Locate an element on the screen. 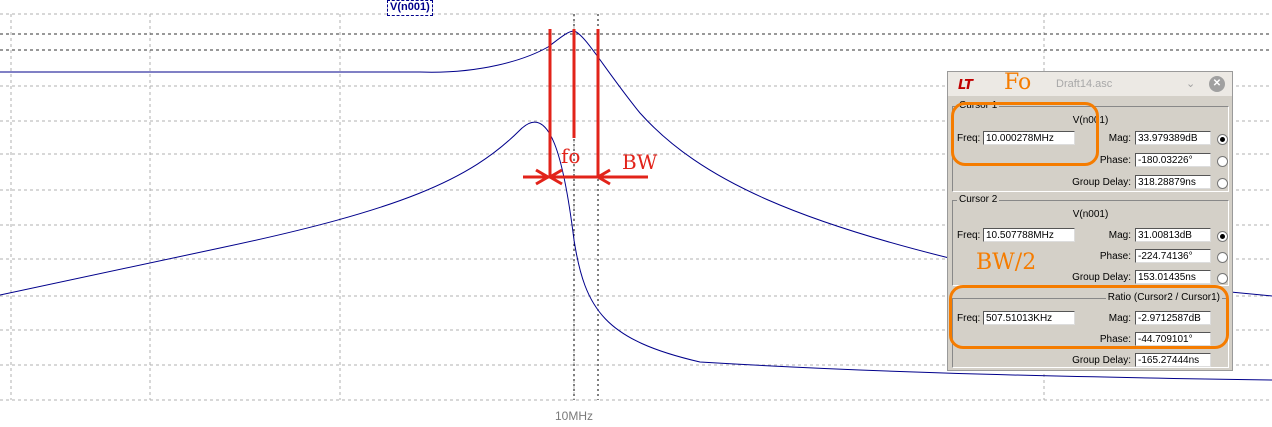  cursor1-gd-field: 318.28879ns is located at coordinates (1173, 182).